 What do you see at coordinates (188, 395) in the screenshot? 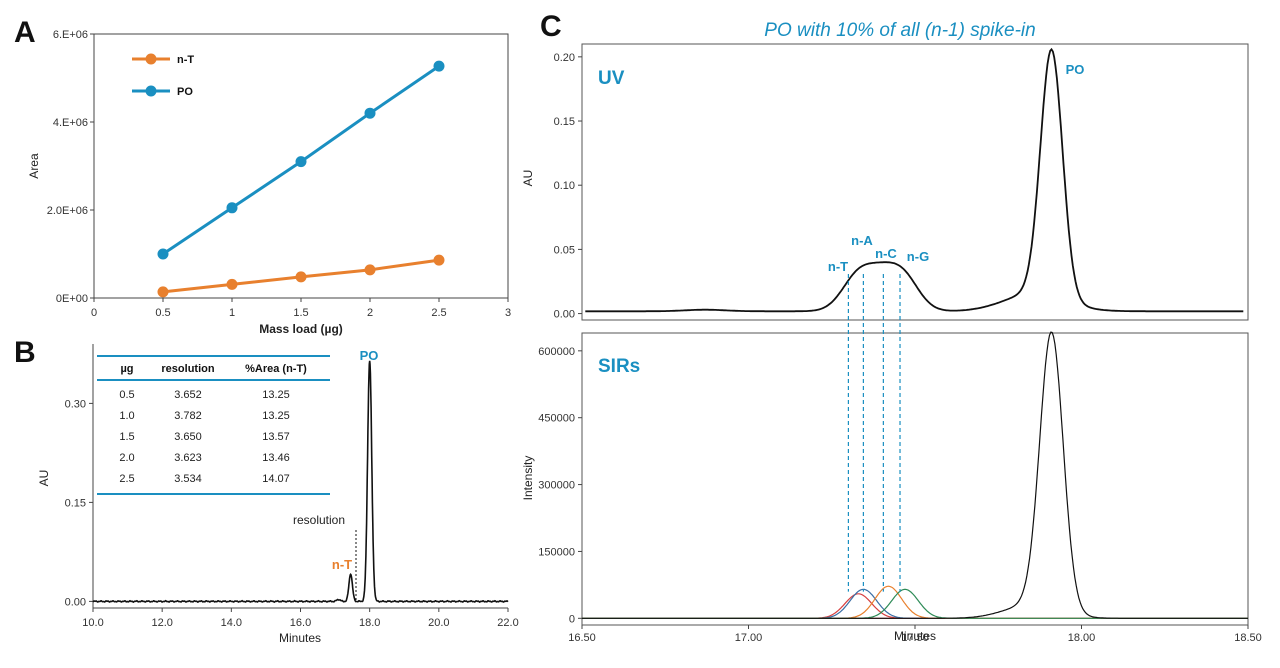
I see `table-cell: 3.652` at bounding box center [188, 395].